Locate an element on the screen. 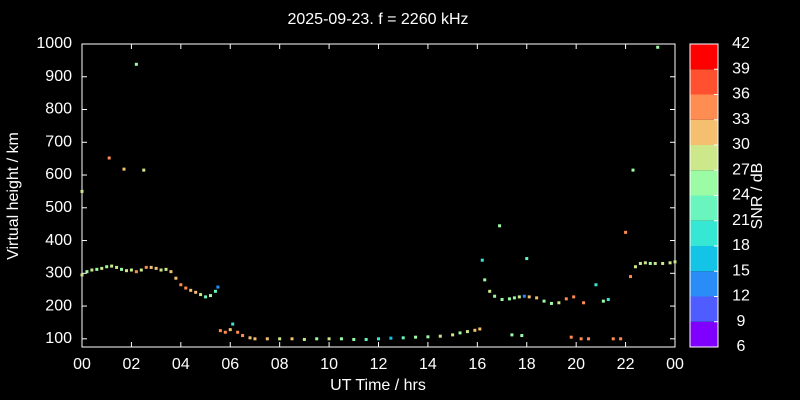 The height and width of the screenshot is (400, 800). y-tick-label: 600 is located at coordinates (58, 174).